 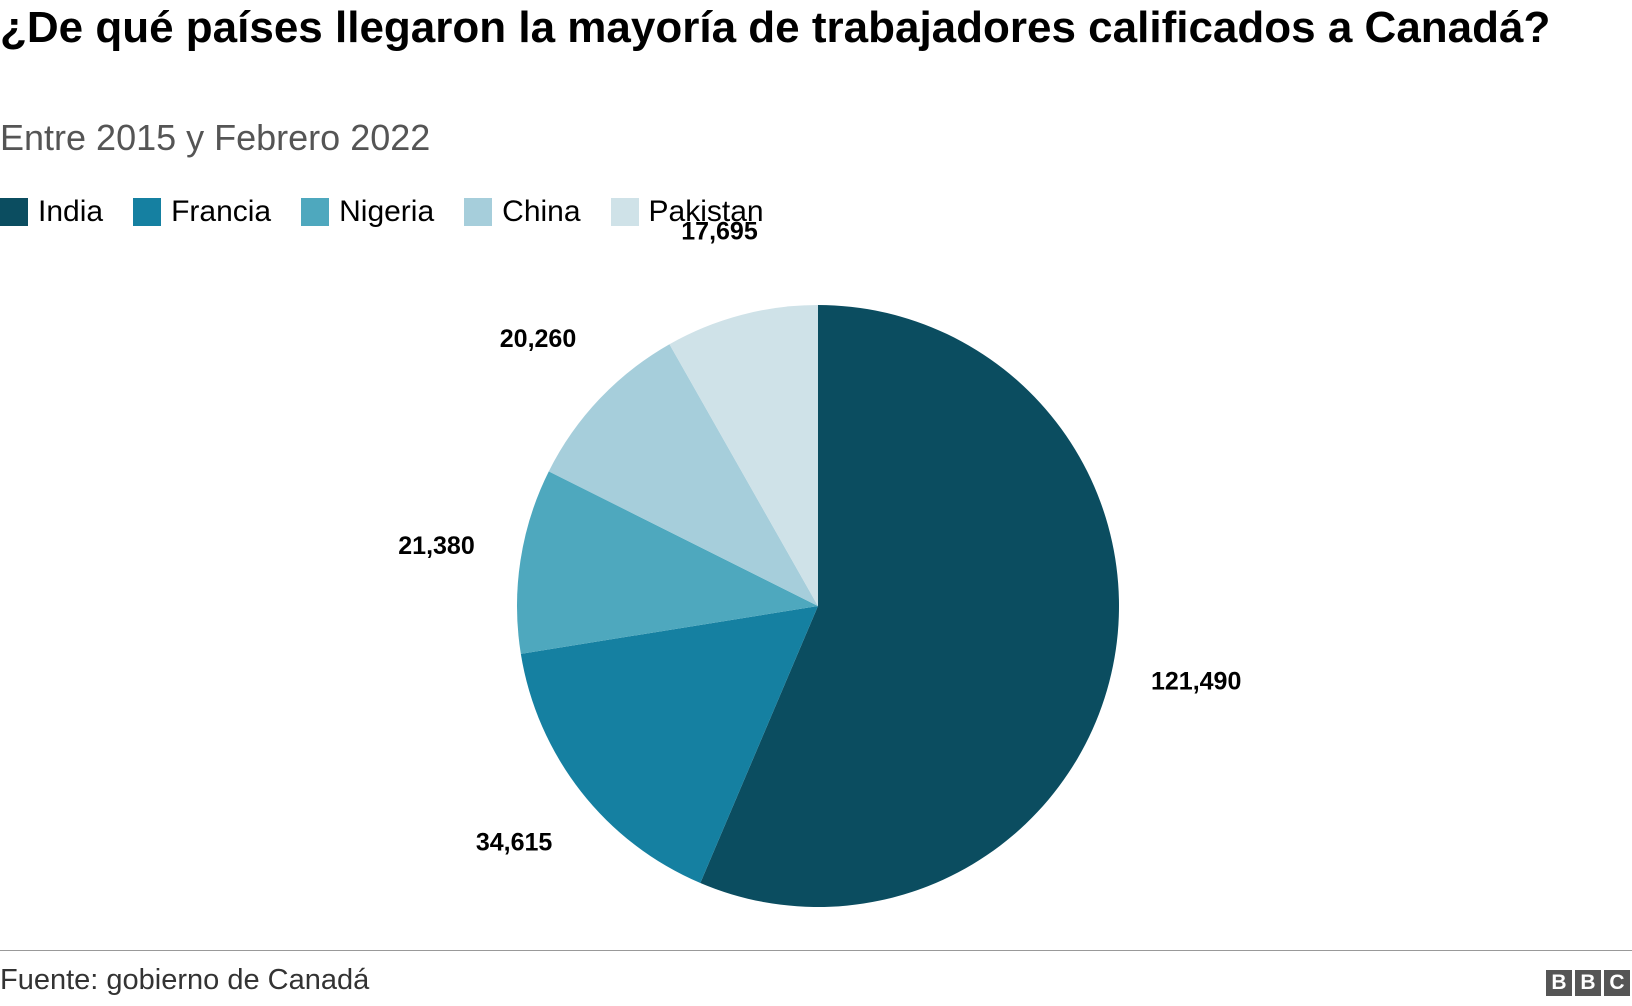 I want to click on pie-slice-china, so click(x=683, y=475).